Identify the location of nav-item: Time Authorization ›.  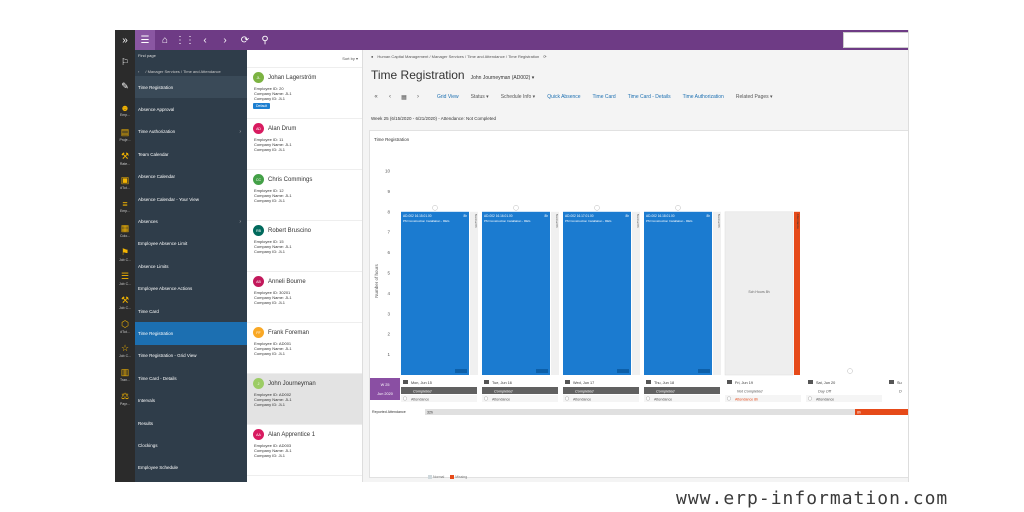
(191, 132).